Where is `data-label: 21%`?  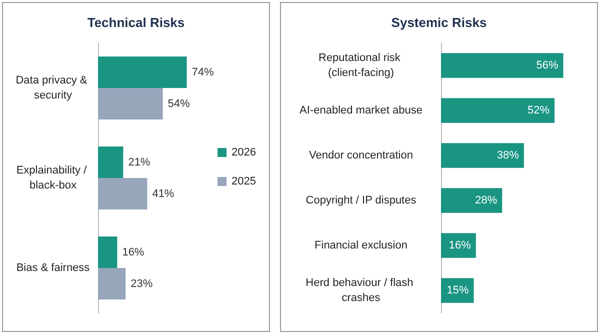
data-label: 21% is located at coordinates (139, 162).